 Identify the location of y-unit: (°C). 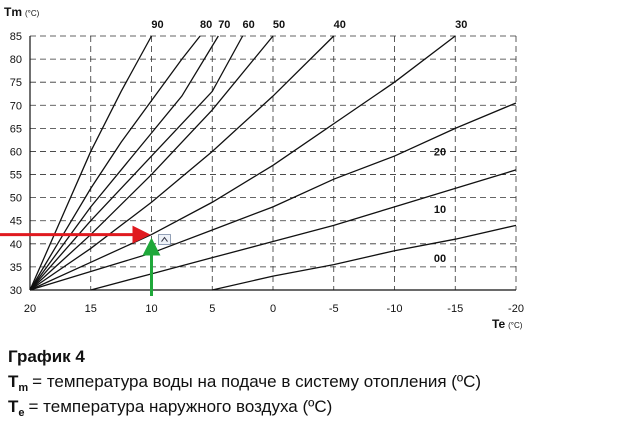
(32, 13).